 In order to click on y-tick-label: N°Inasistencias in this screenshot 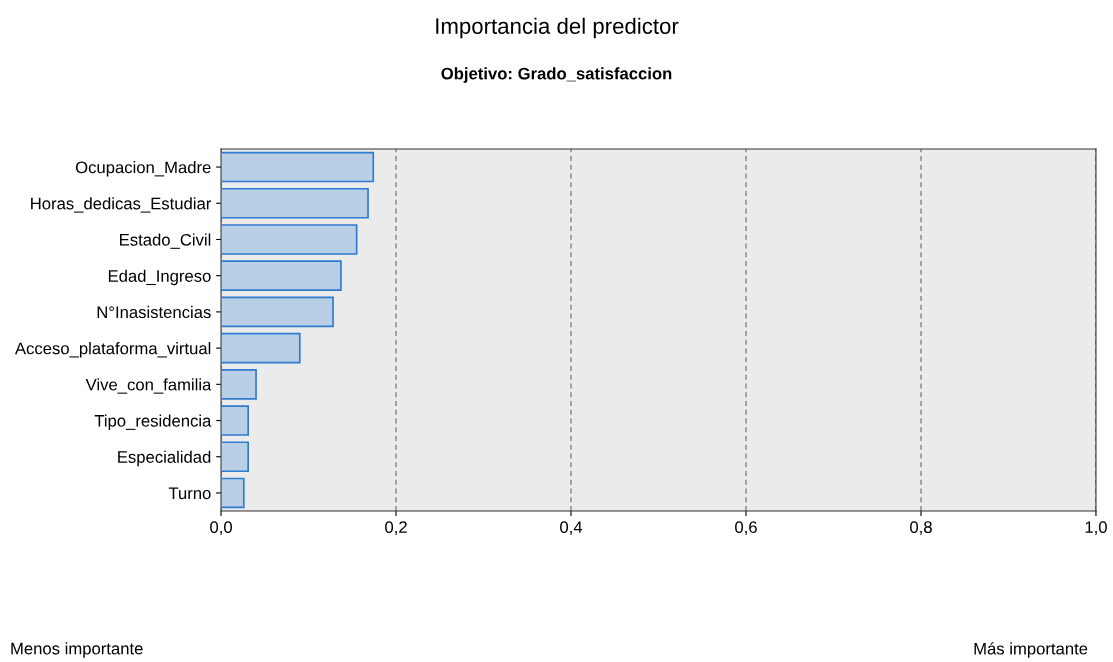, I will do `click(154, 312)`.